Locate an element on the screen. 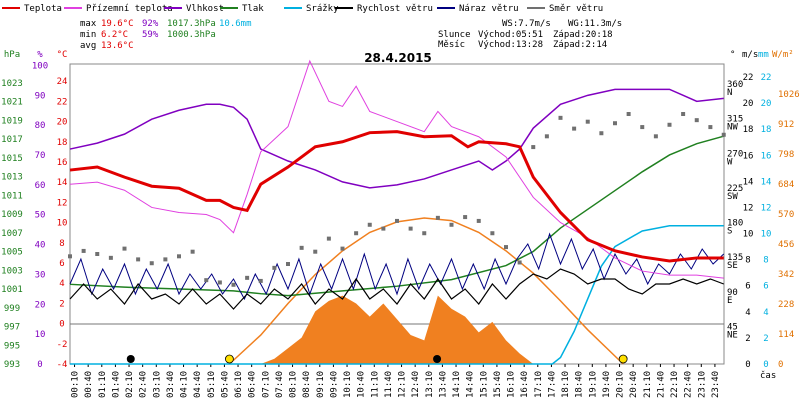  sun-label: Slunce is located at coordinates (454, 35).